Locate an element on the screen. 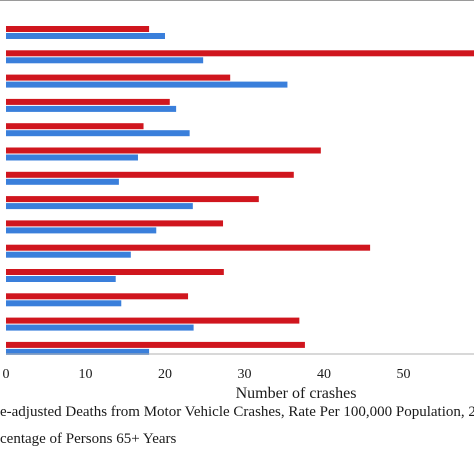 Image resolution: width=474 pixels, height=474 pixels. x-tick-label-10: 10 is located at coordinates (86, 374).